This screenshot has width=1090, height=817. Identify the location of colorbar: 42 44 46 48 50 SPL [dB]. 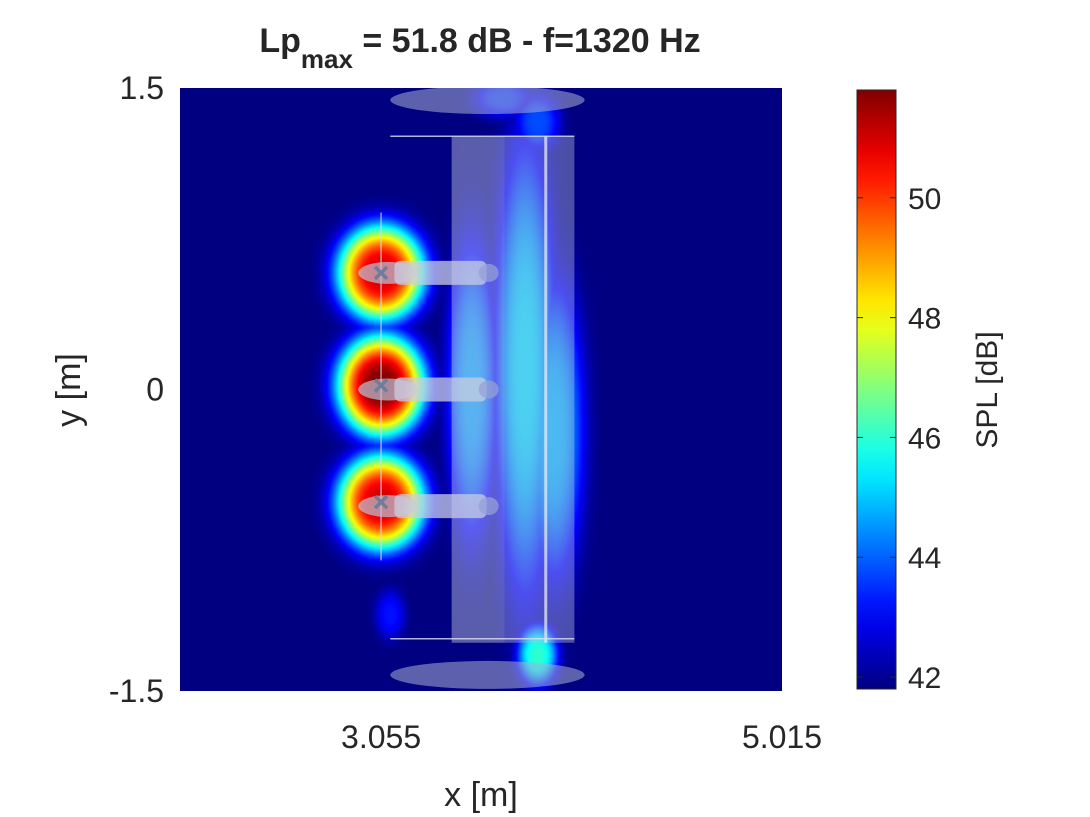
(930, 392).